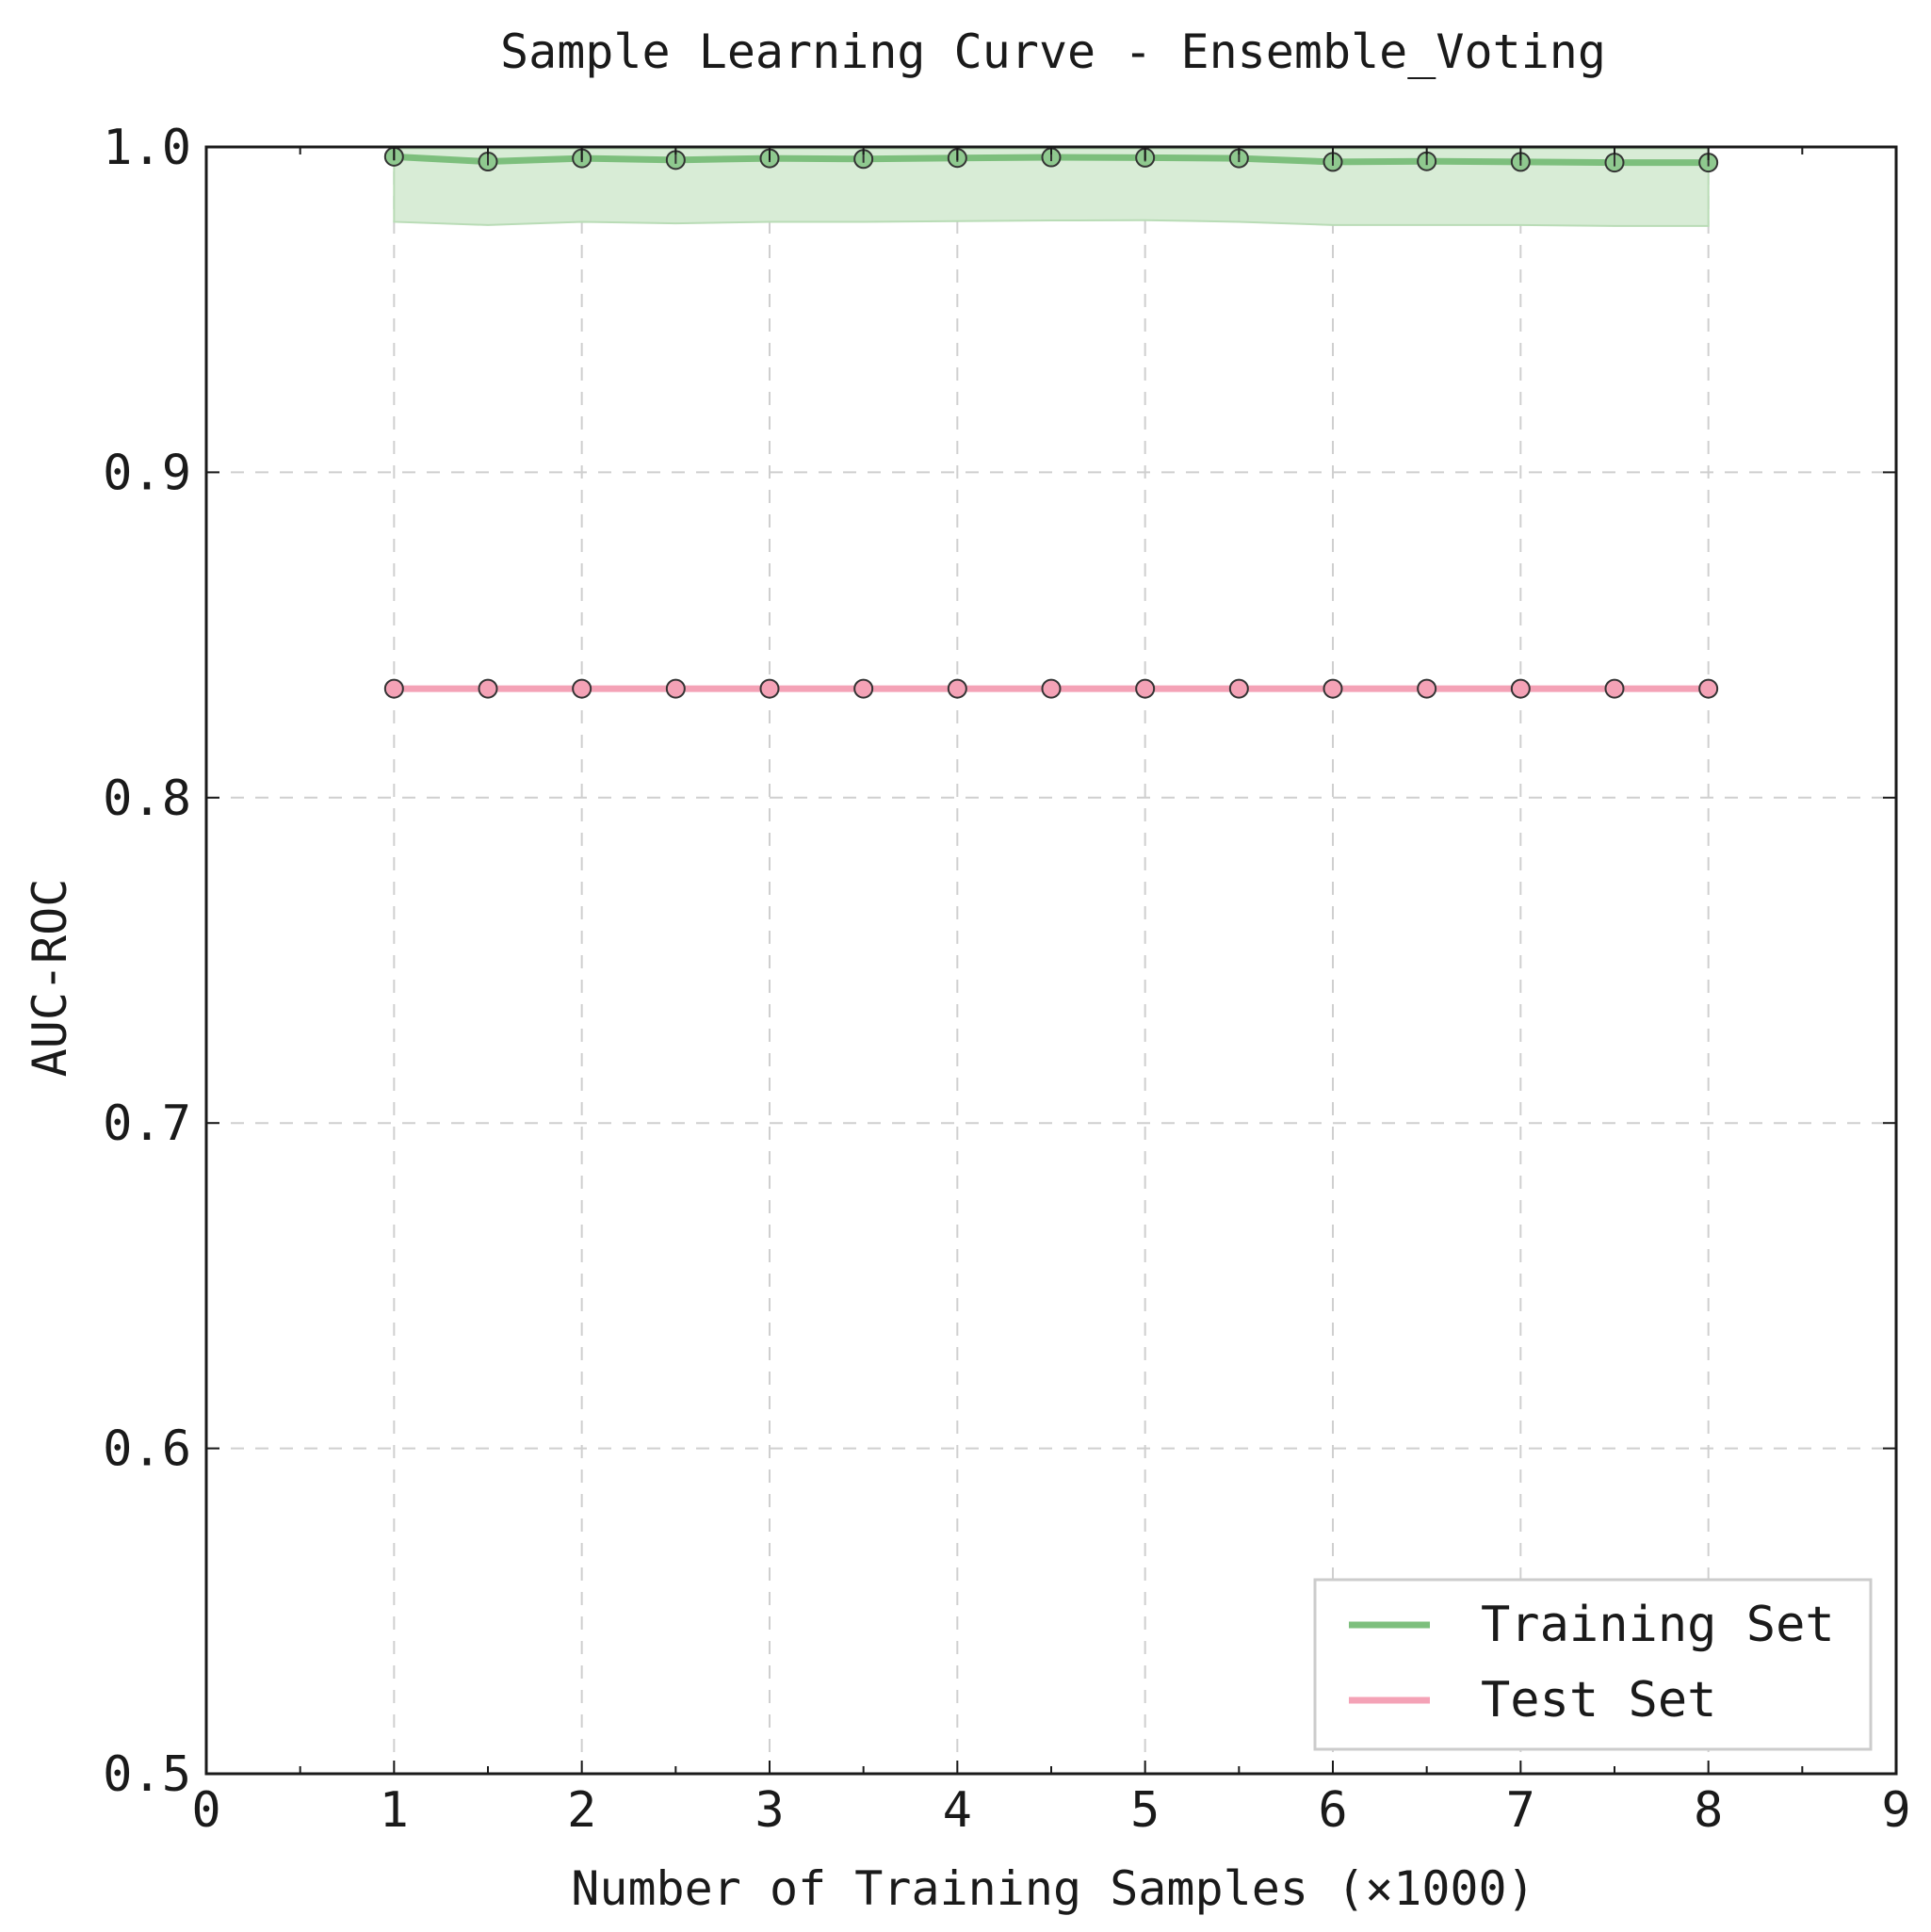 Image resolution: width=1931 pixels, height=1932 pixels. What do you see at coordinates (957, 1811) in the screenshot?
I see `x-tick-label: 4` at bounding box center [957, 1811].